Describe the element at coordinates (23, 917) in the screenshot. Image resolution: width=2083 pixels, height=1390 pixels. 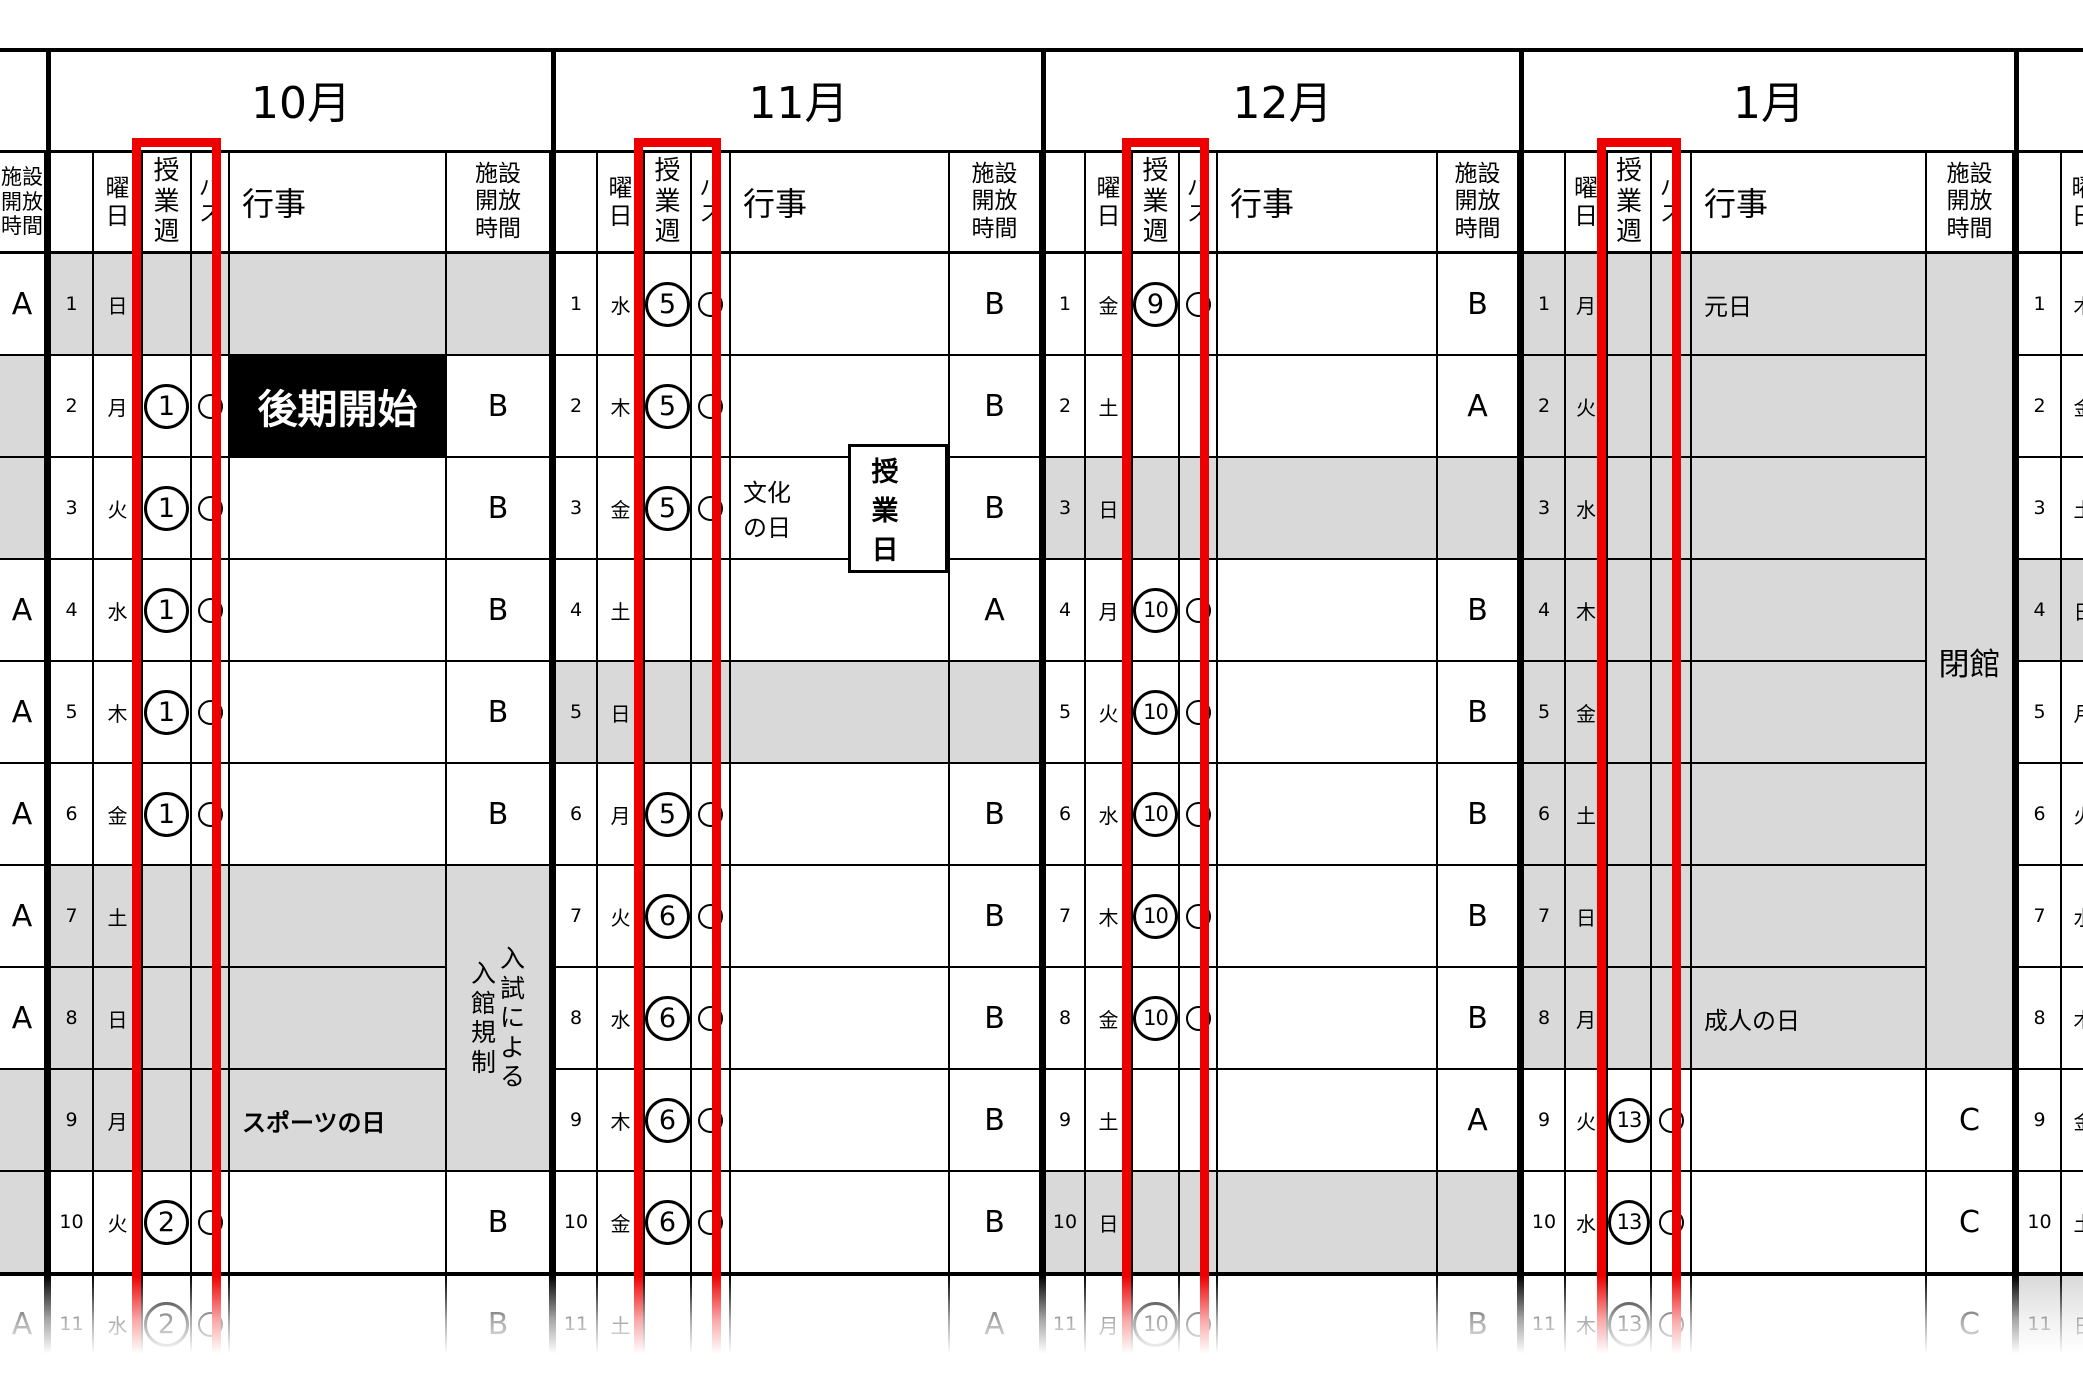
I see `facility-cell: A` at that location.